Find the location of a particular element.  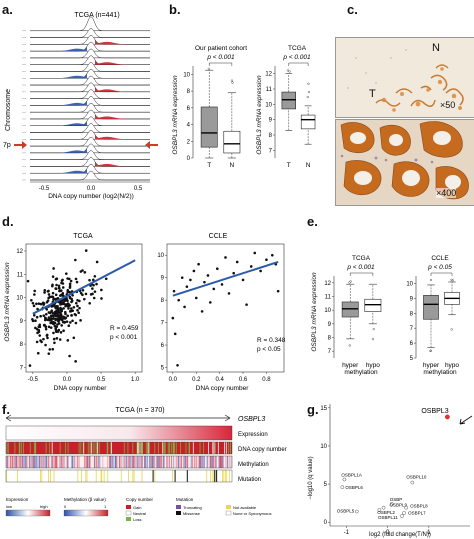

category-label: hyper is located at coordinates (431, 365).